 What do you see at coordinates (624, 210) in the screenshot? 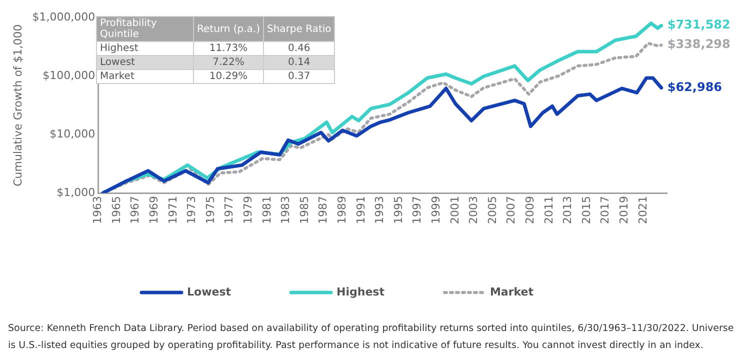
I see `x-tick-label: 2019` at bounding box center [624, 210].